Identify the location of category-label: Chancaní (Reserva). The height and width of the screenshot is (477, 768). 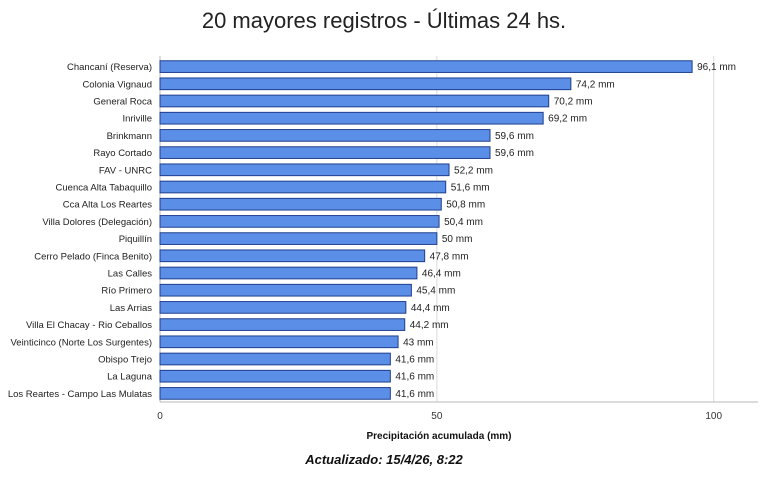
(109, 67).